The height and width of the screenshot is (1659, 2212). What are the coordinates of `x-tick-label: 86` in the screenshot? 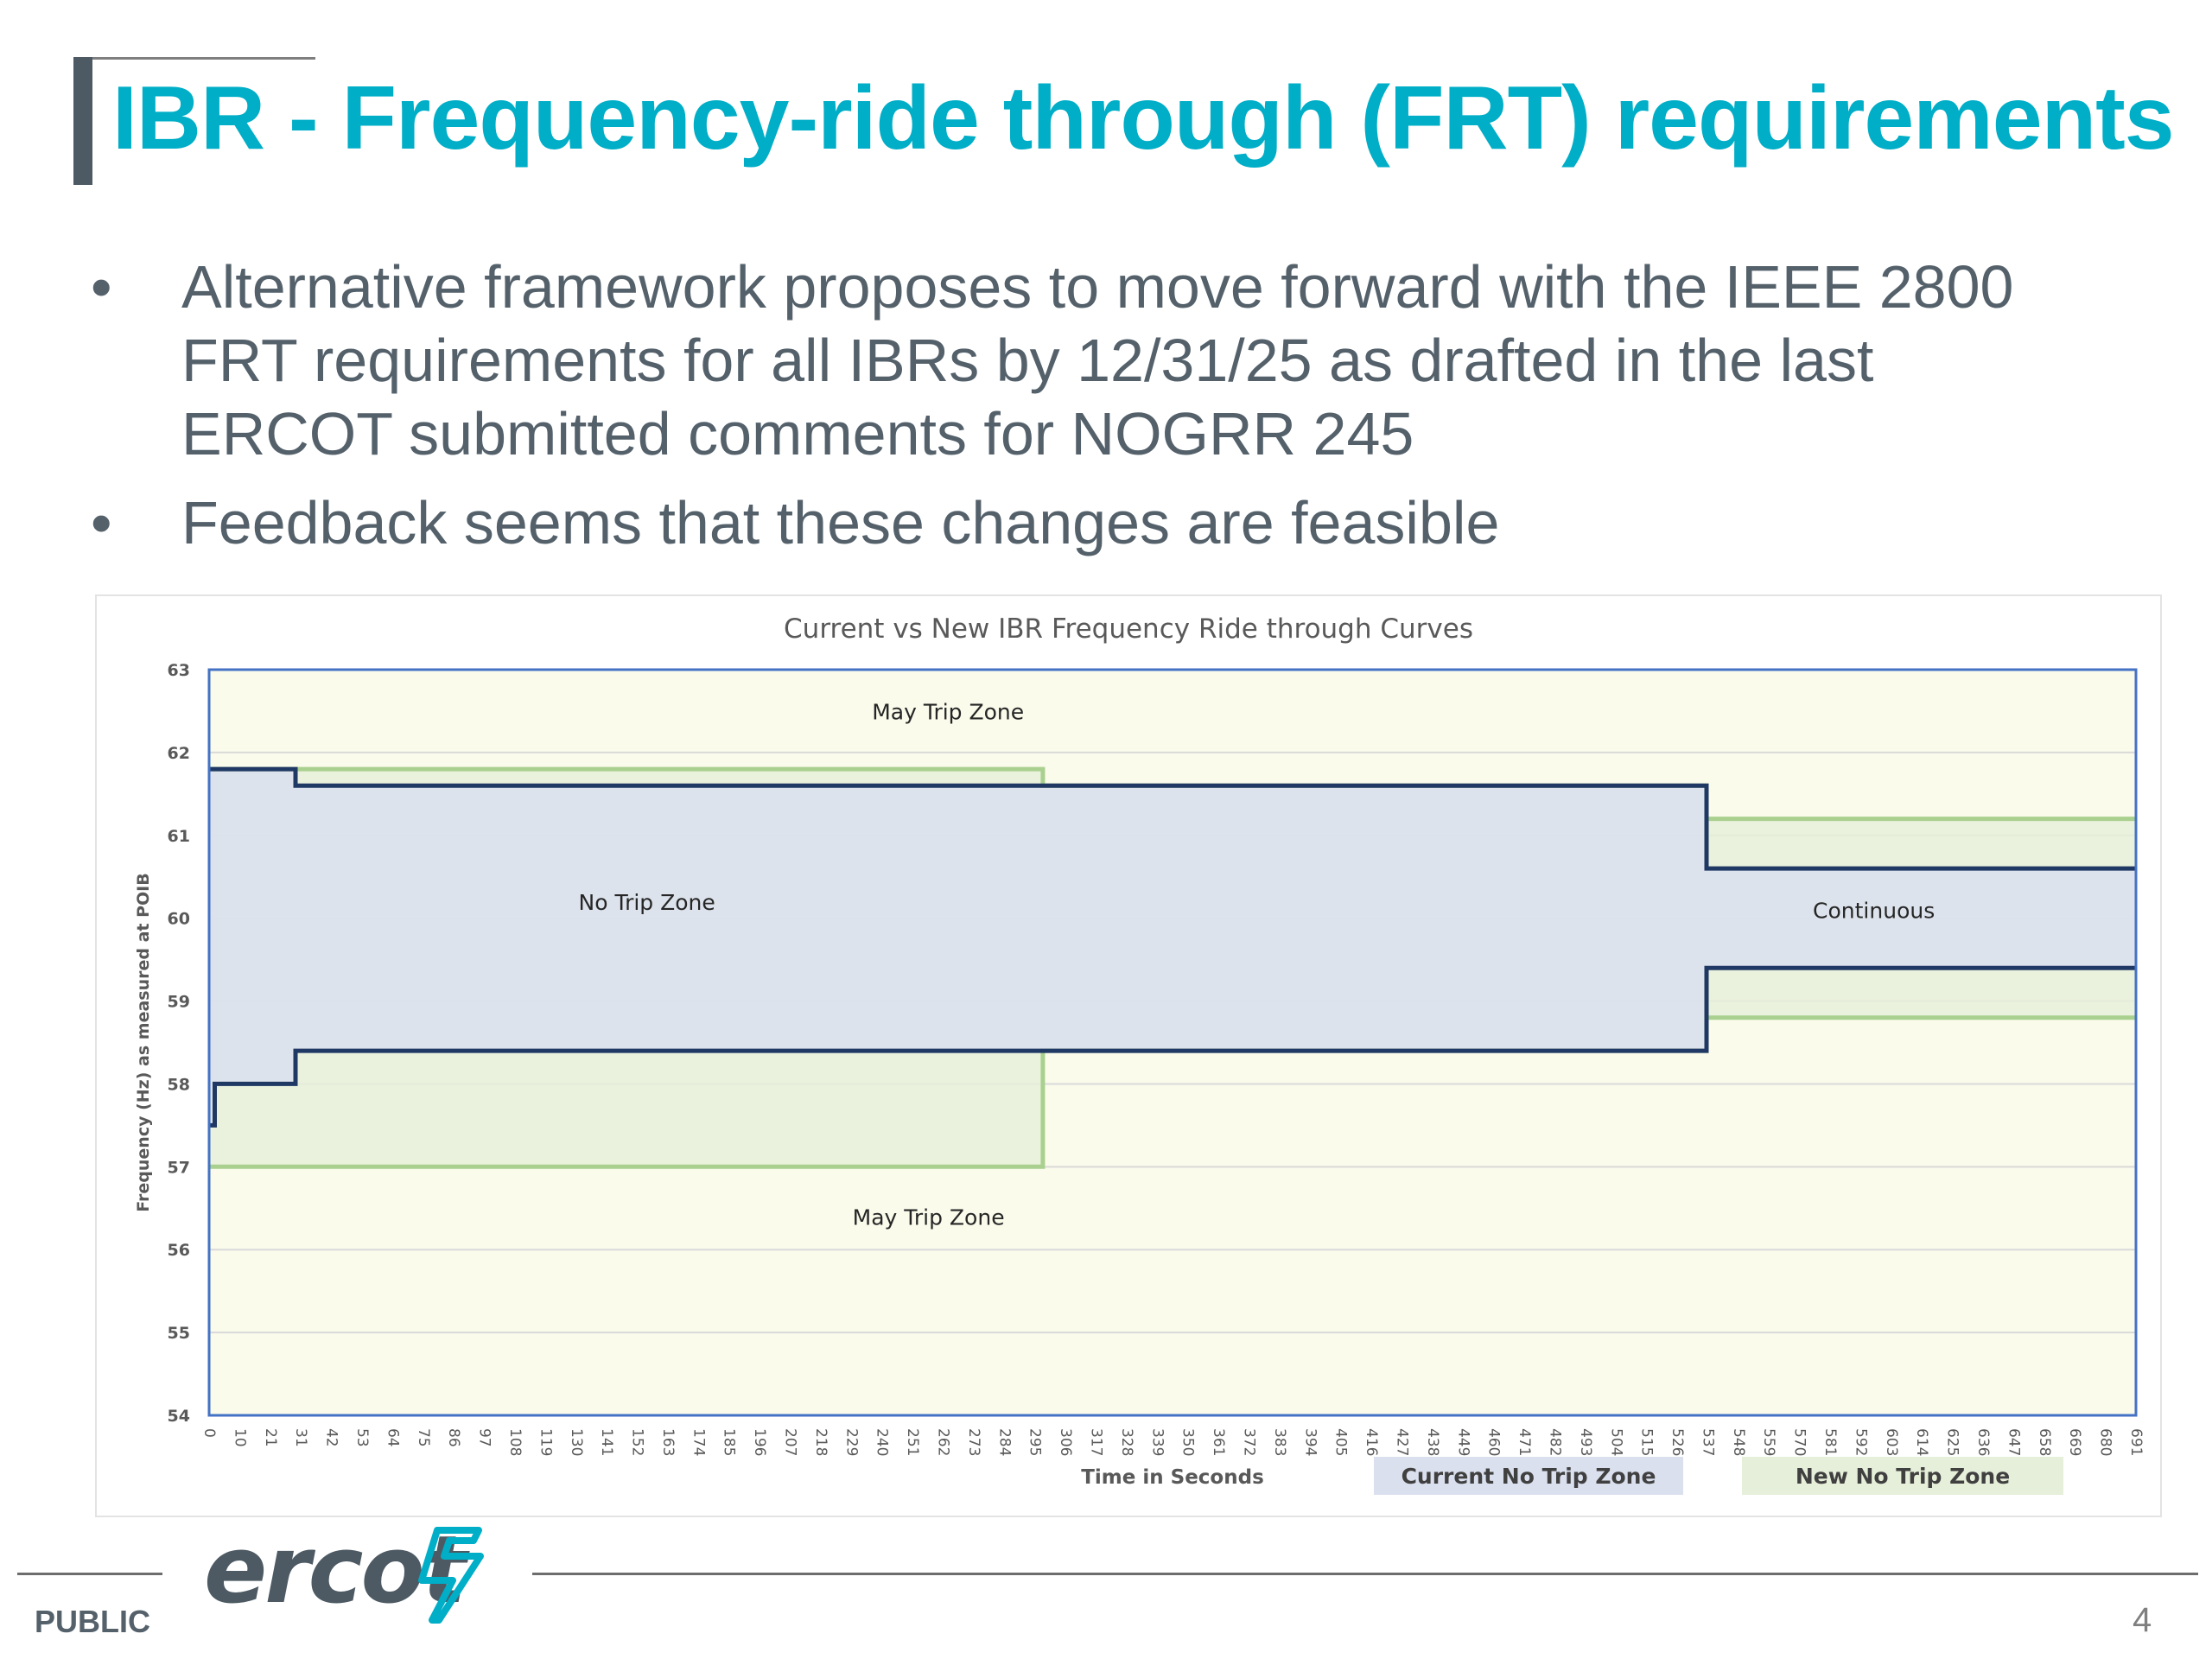 It's located at (453, 1437).